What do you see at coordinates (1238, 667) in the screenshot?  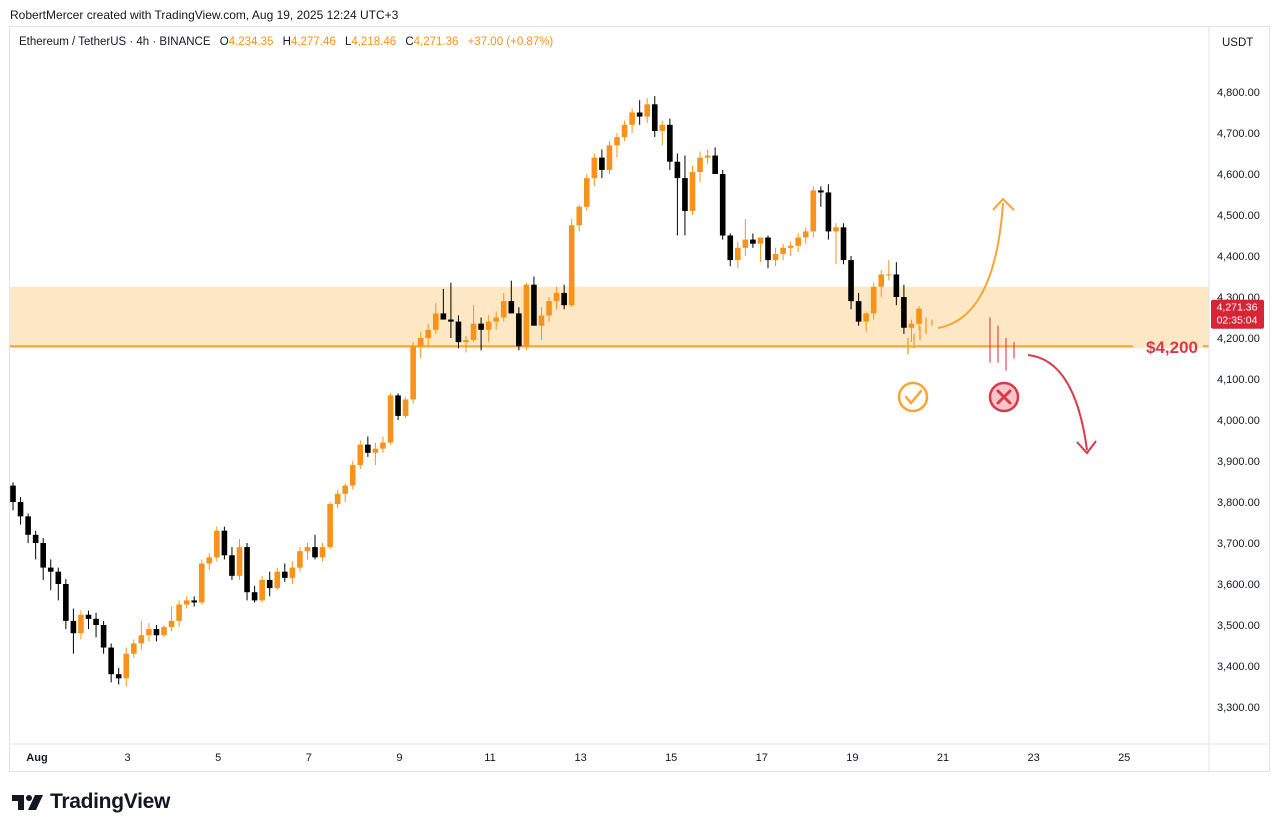 I see `y-tick-label: 3,400.00` at bounding box center [1238, 667].